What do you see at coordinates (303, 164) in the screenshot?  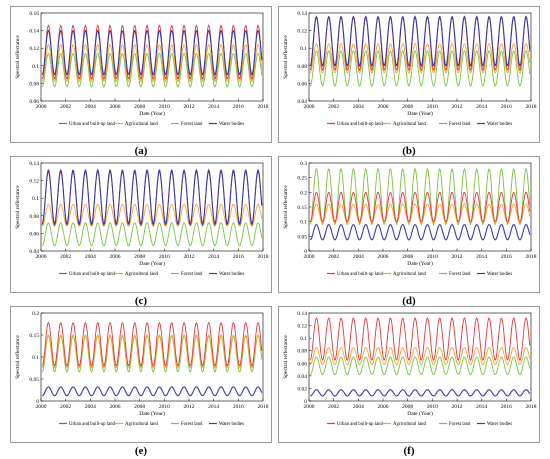 I see `y-tick-label: 0.3` at bounding box center [303, 164].